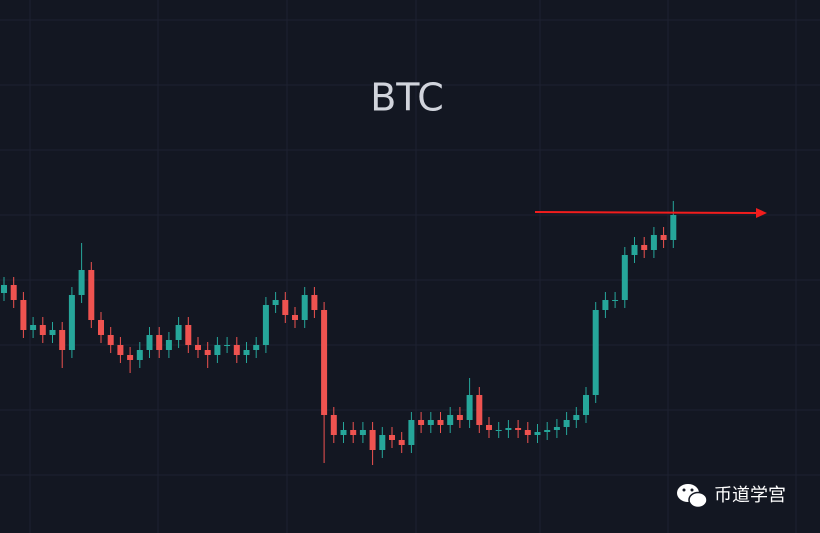 This screenshot has height=533, width=820. I want to click on wechat-icon, so click(692, 496).